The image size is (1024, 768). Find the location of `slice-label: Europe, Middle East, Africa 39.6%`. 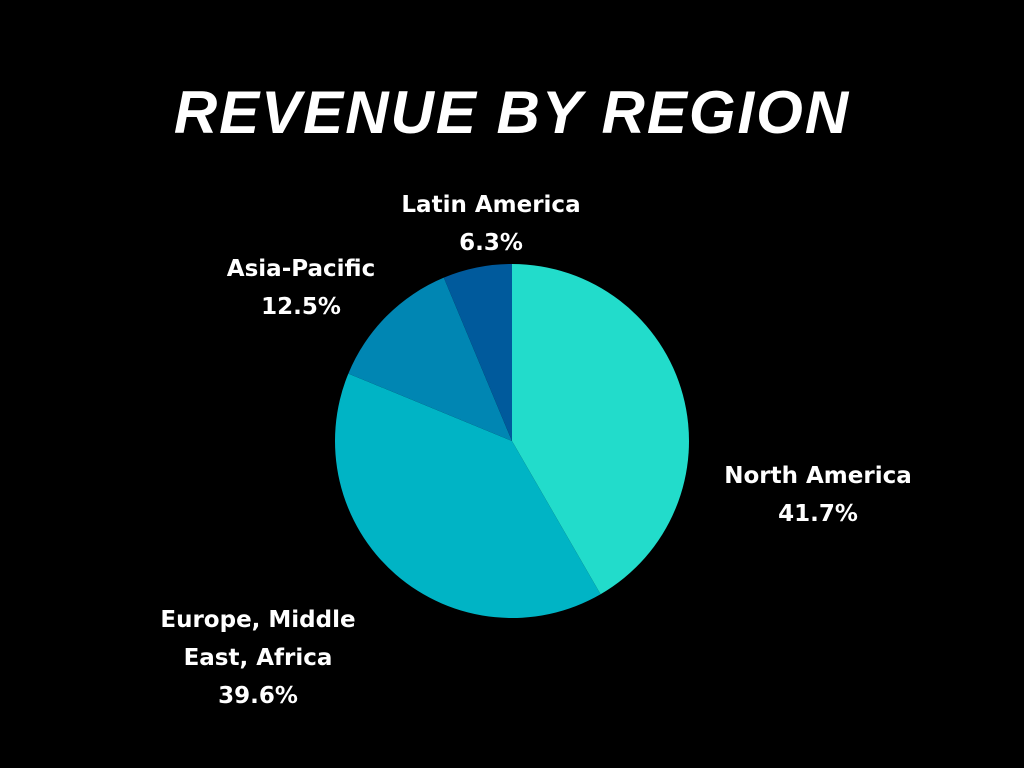

slice-label: Europe, Middle East, Africa 39.6% is located at coordinates (258, 658).